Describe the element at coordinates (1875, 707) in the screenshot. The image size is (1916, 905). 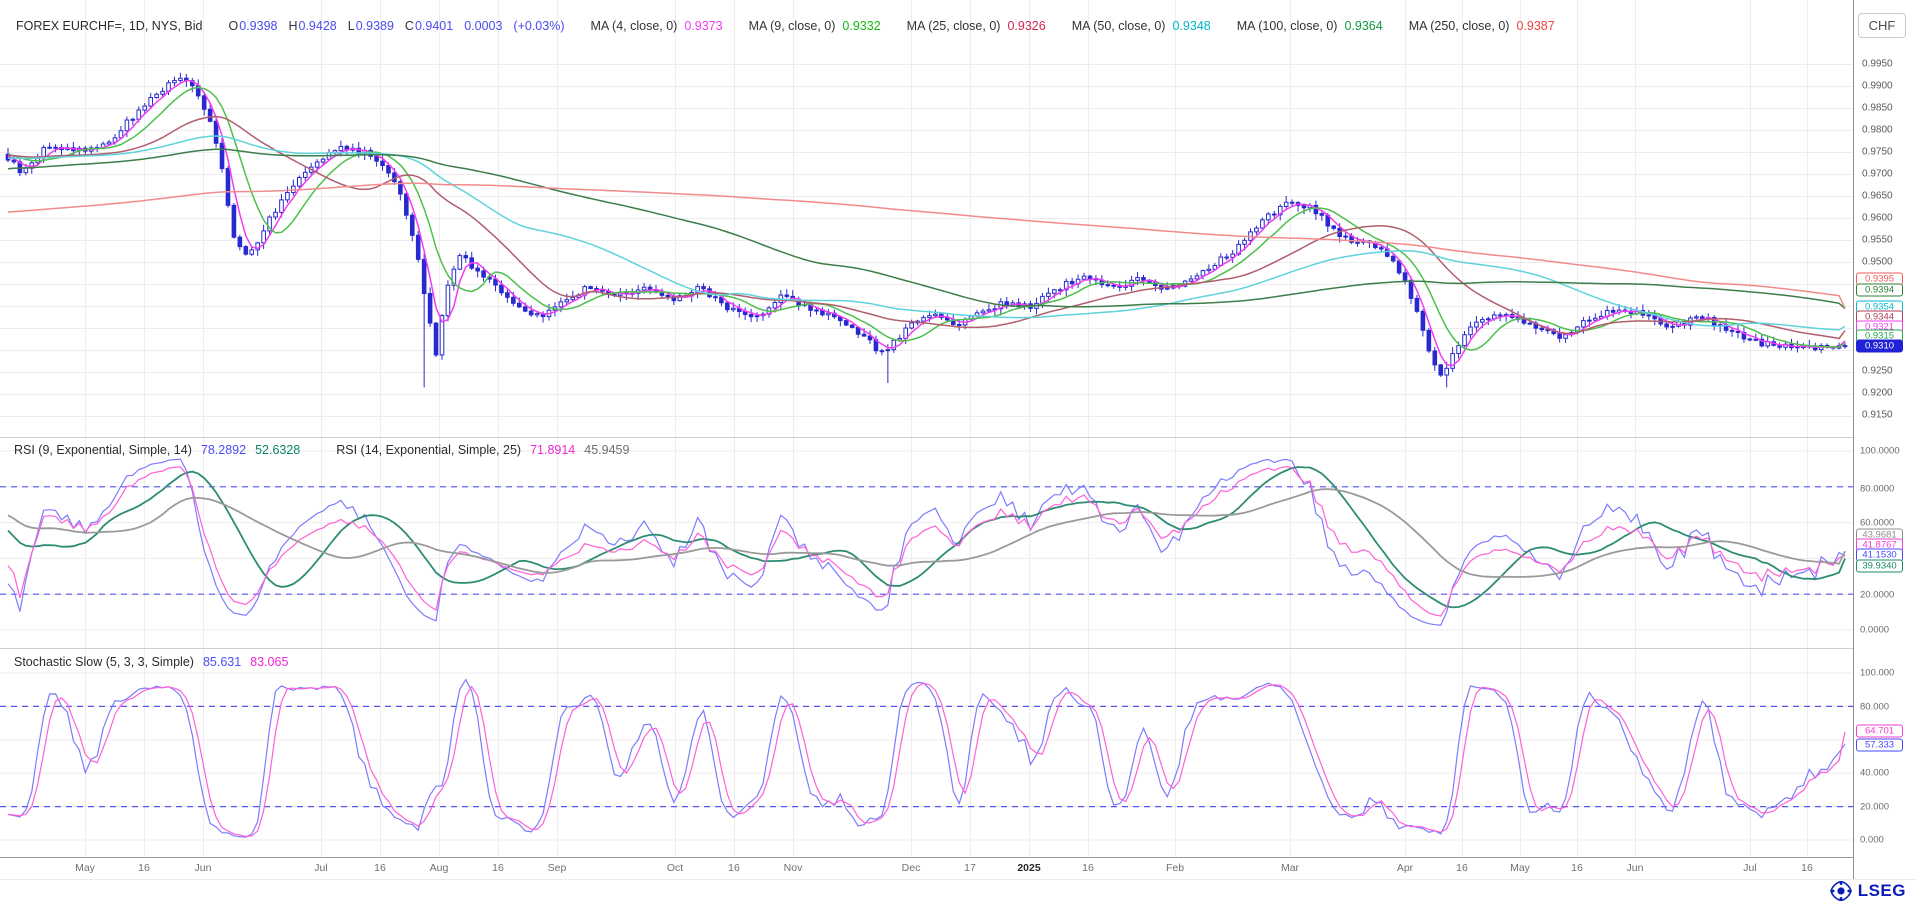
I see `stoch-axis-label: 80.000` at that location.